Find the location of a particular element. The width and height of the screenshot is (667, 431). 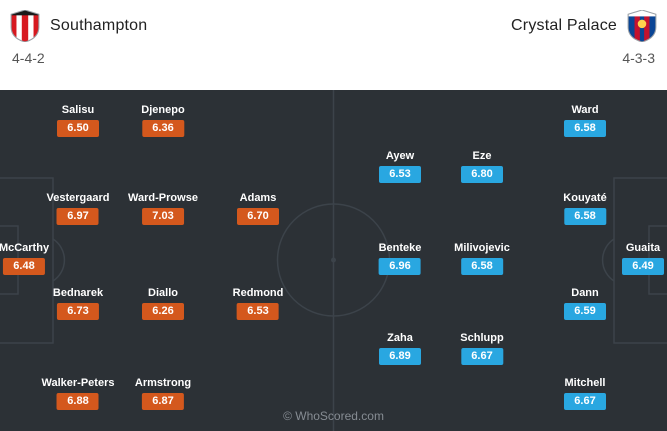

player-card-adams: Adams 6.70 is located at coordinates (258, 208).